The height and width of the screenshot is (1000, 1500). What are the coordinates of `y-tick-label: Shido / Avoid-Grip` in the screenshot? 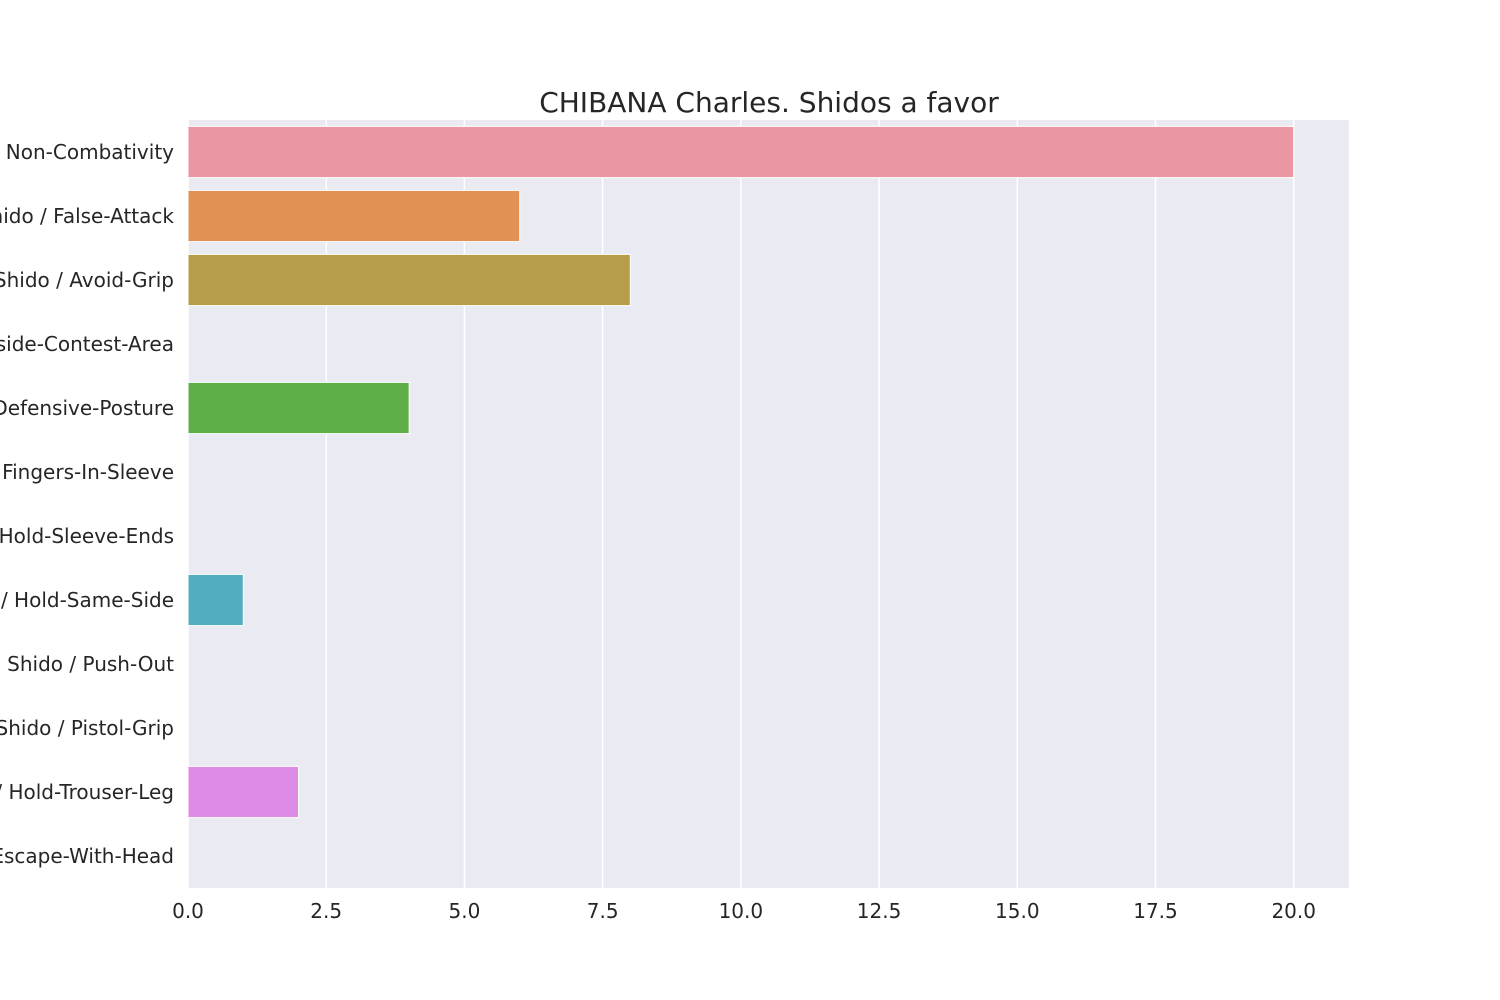 It's located at (87, 280).